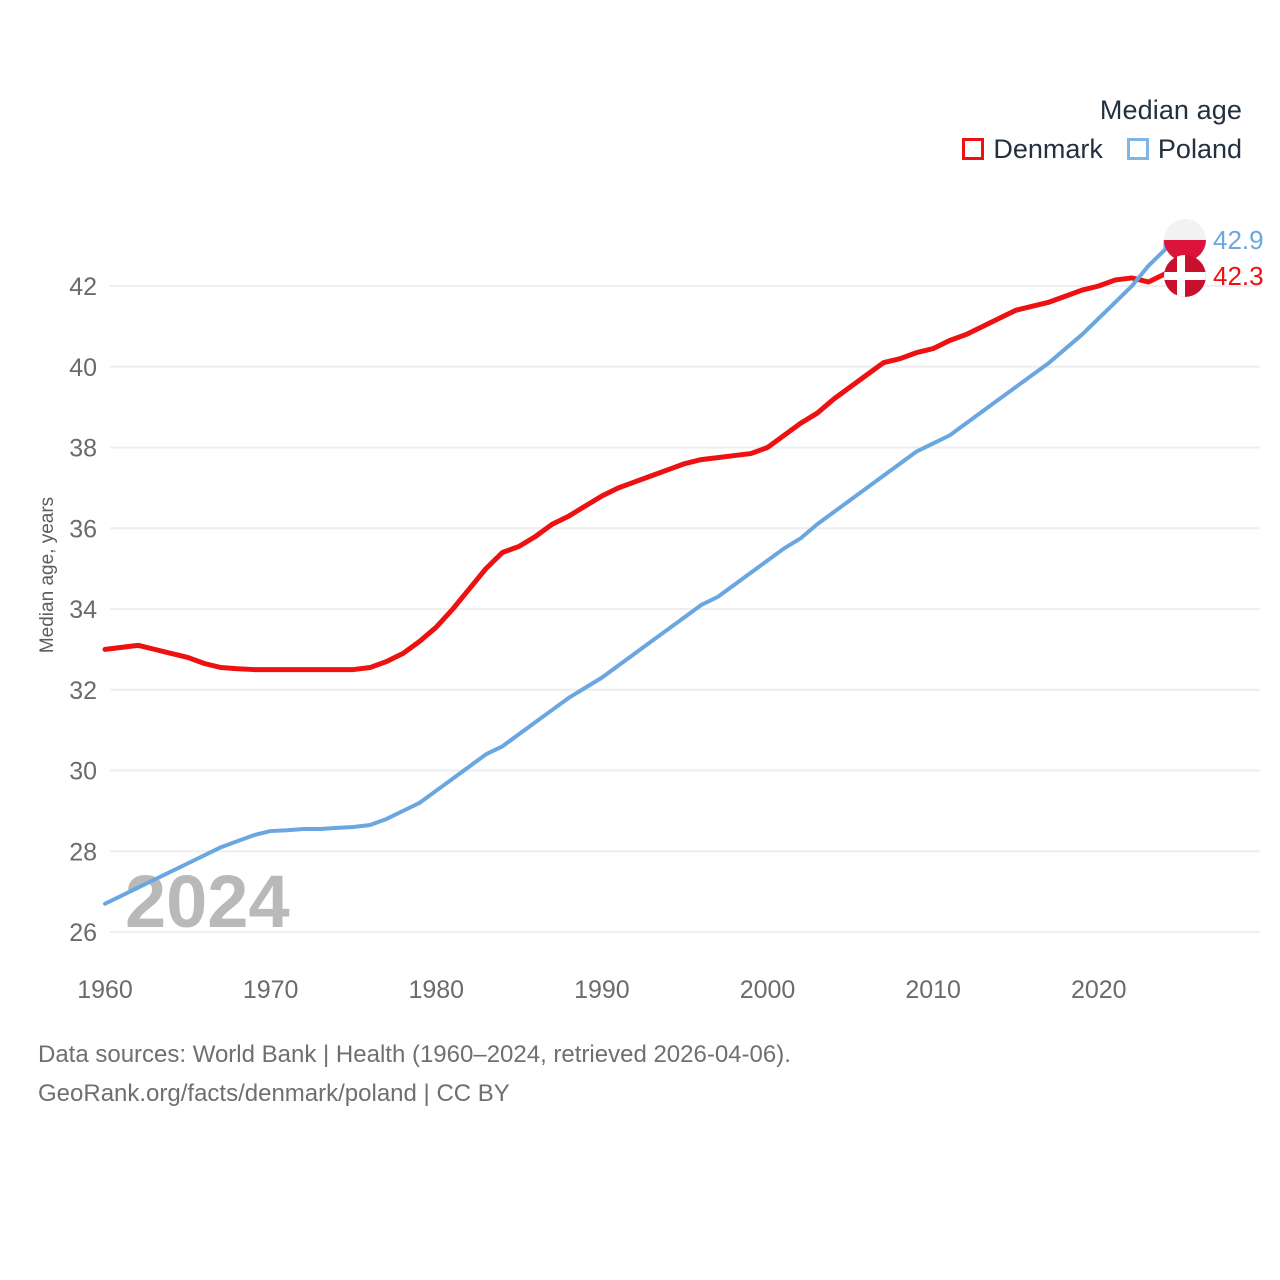 The image size is (1280, 1280). I want to click on year-watermark: 2024, so click(207, 901).